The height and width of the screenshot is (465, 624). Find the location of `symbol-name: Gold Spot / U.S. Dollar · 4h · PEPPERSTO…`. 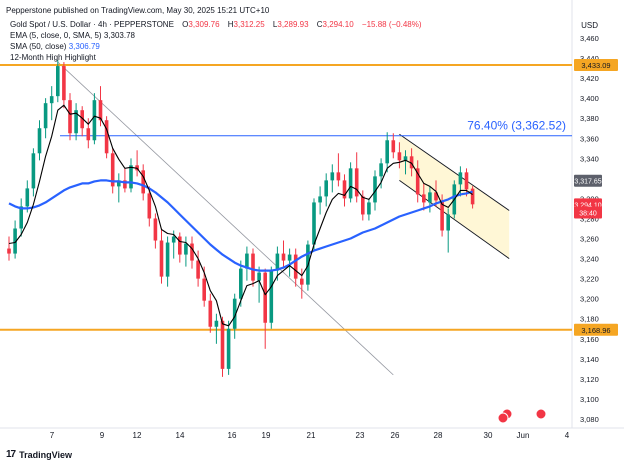

symbol-name: Gold Spot / U.S. Dollar · 4h · PEPPERSTO… is located at coordinates (92, 24).